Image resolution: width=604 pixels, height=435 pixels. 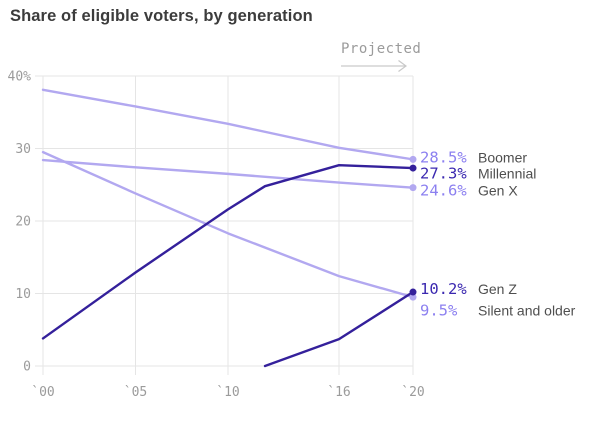 I want to click on y-tick-label: 0, so click(x=27, y=367).